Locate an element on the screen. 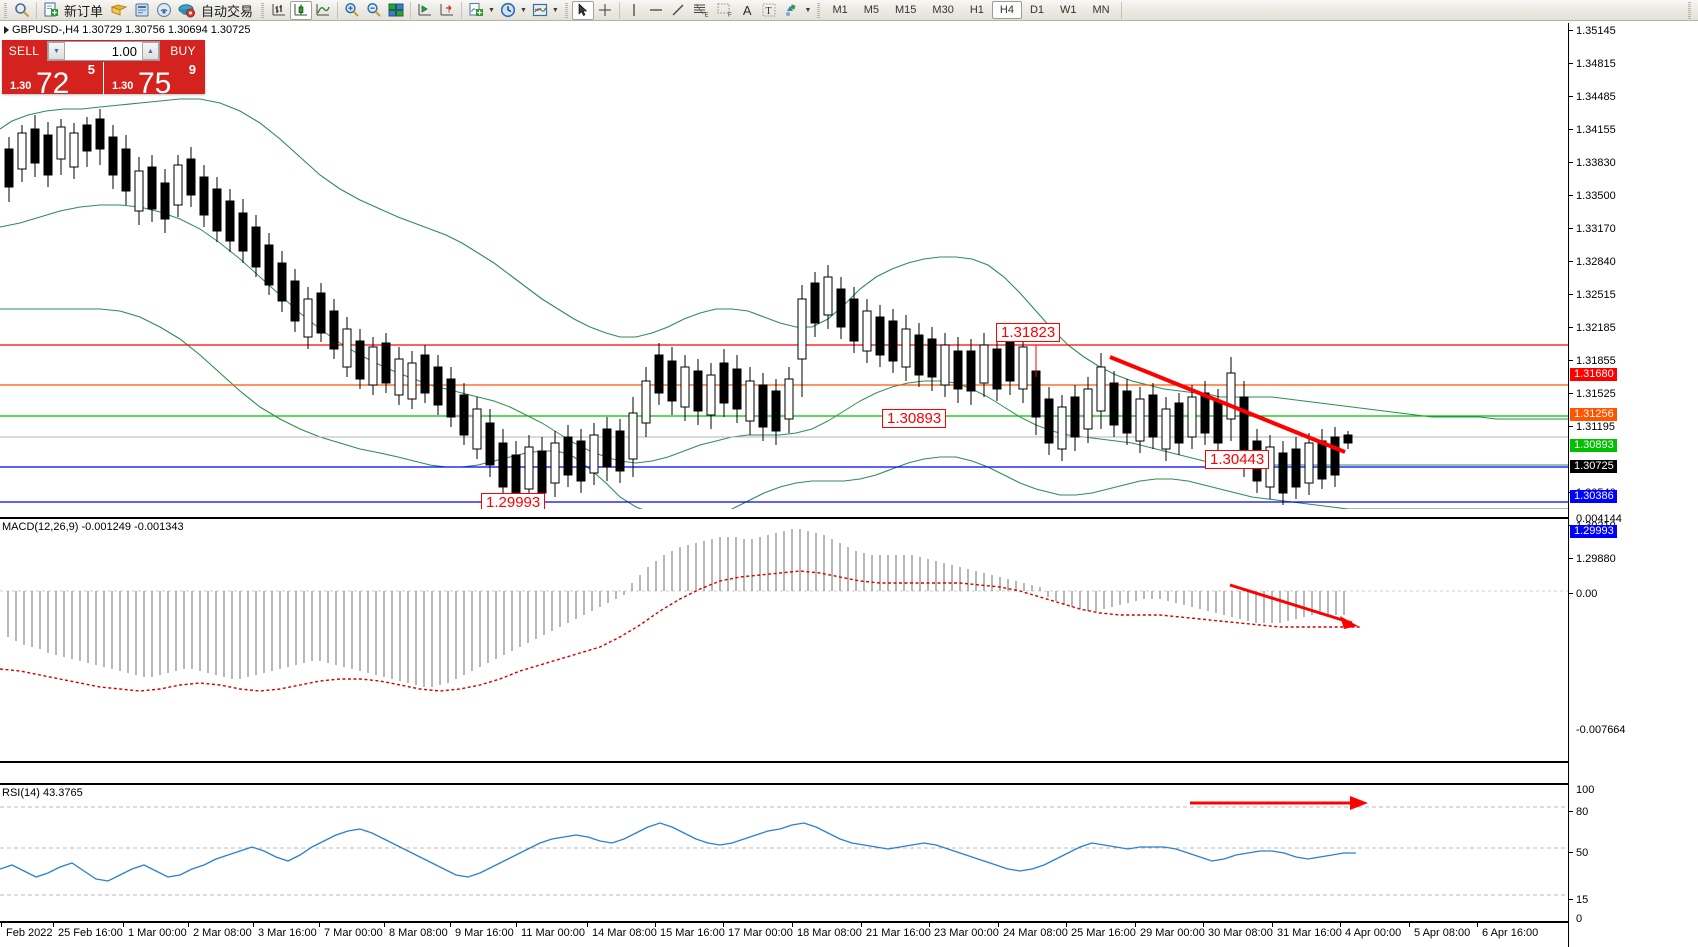  candlestick-chart-icon is located at coordinates (301, 10).